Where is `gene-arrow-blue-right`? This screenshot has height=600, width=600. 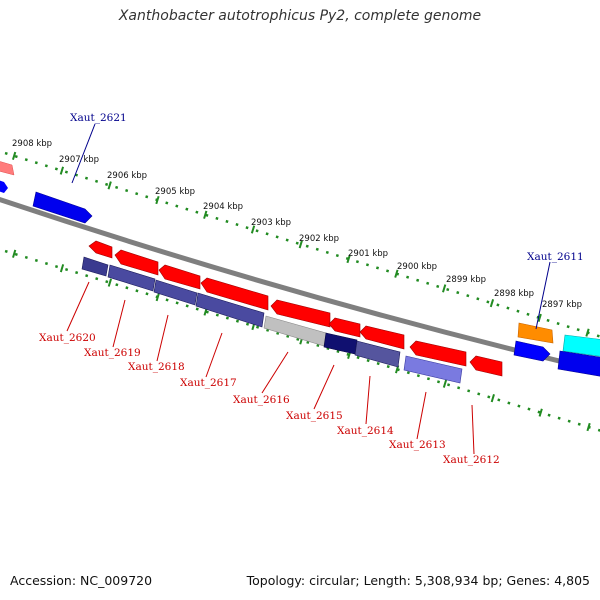 gene-arrow-blue-right is located at coordinates (532, 351).